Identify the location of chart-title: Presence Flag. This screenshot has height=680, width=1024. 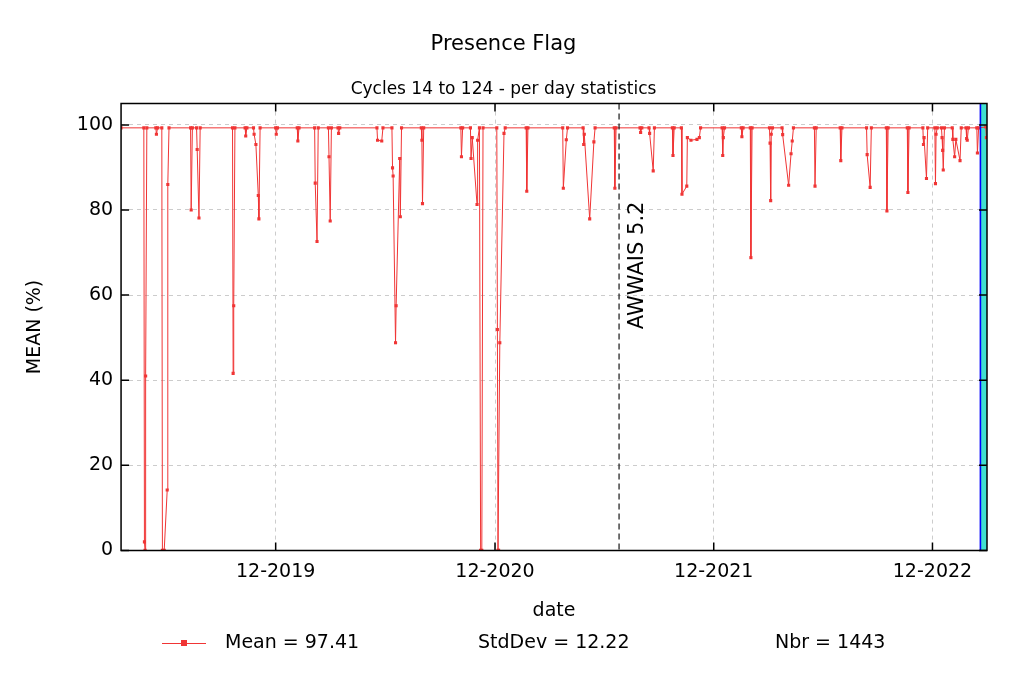
(503, 43).